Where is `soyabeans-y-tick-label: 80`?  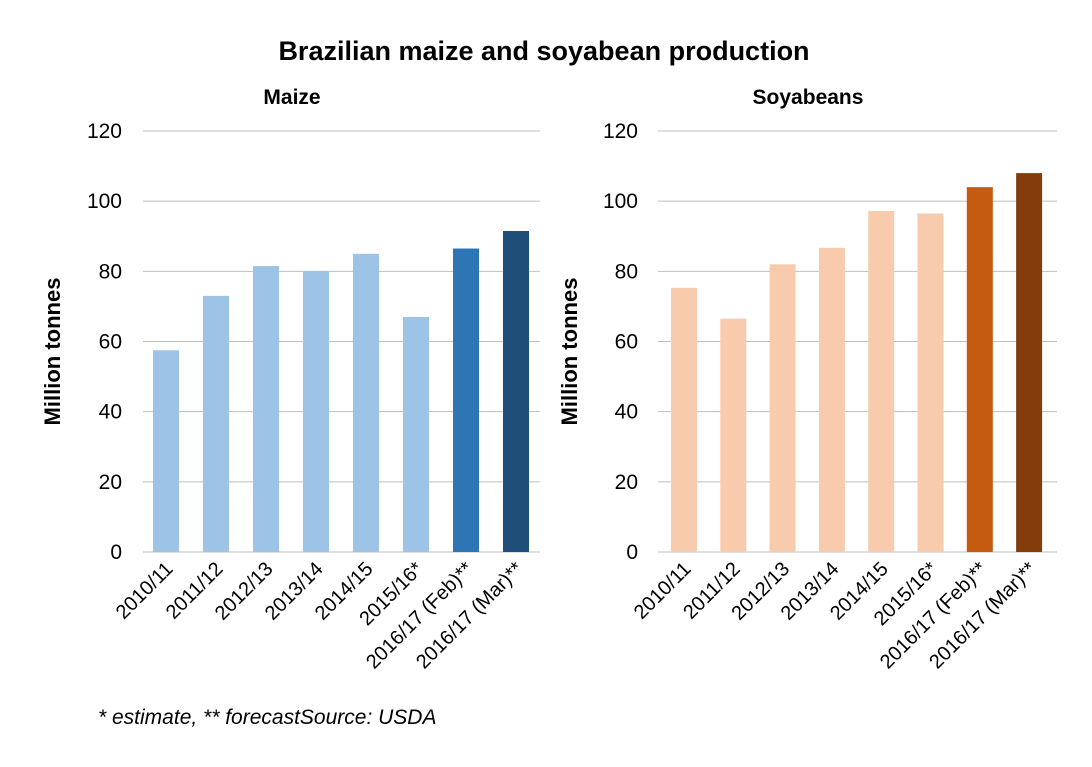 soyabeans-y-tick-label: 80 is located at coordinates (626, 271).